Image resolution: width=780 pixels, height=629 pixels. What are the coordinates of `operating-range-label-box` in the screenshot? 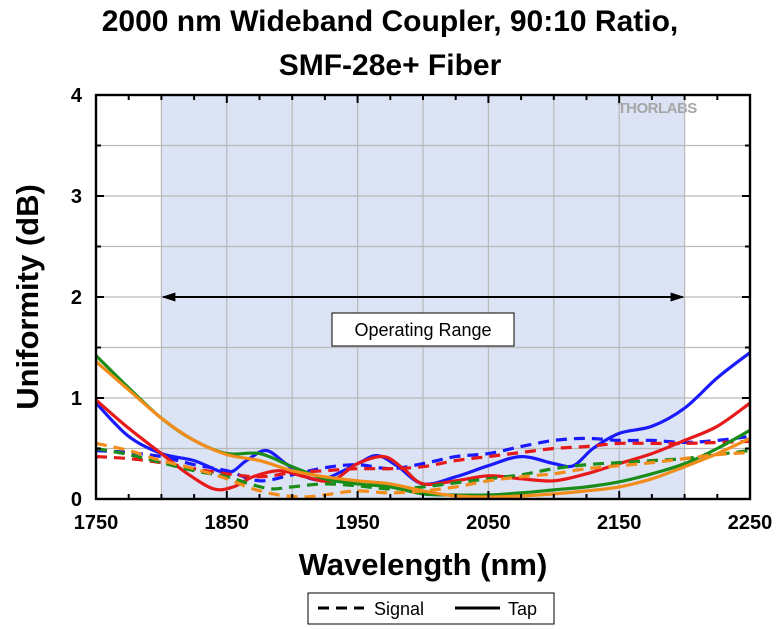 It's located at (423, 329).